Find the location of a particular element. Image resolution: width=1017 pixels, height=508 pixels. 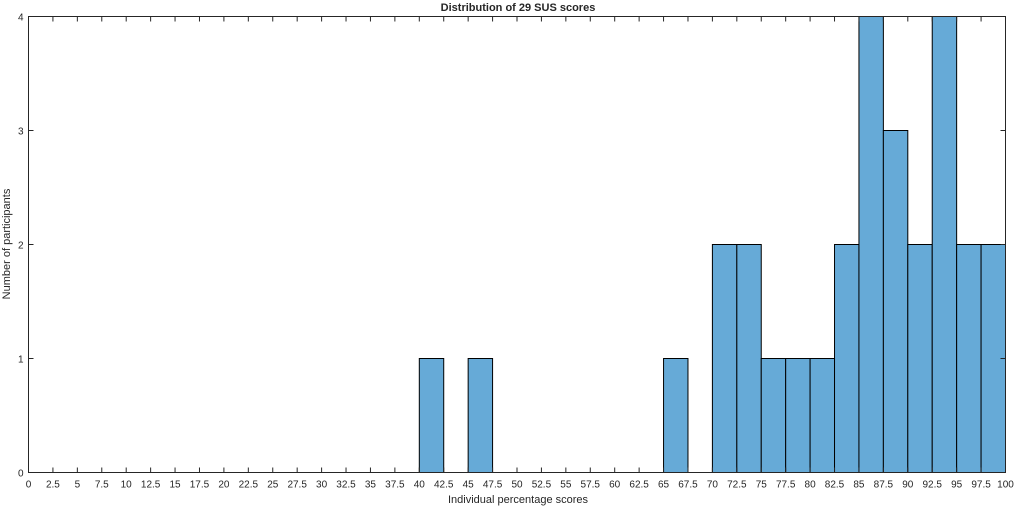

x-tick-label-29: 72.5 is located at coordinates (737, 485).